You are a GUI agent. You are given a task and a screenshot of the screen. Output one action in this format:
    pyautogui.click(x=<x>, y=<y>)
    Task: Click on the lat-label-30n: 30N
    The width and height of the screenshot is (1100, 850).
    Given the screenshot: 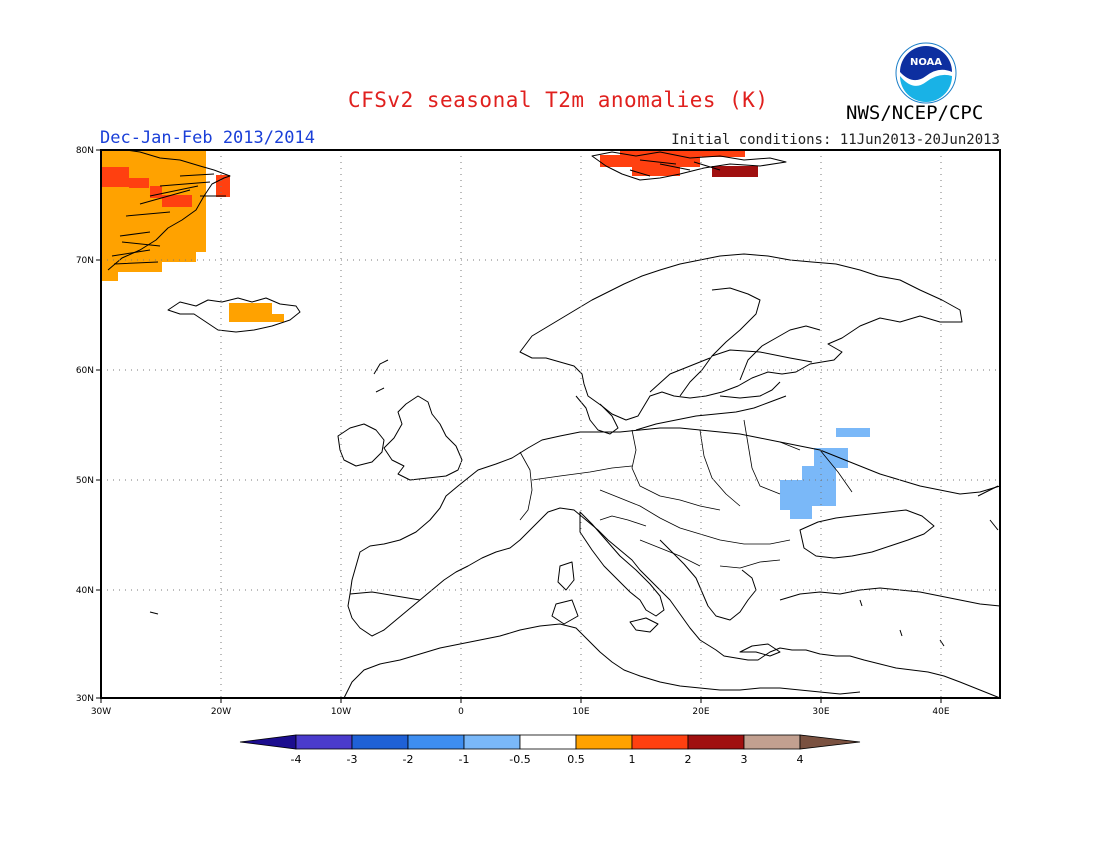 What is the action you would take?
    pyautogui.click(x=85, y=699)
    